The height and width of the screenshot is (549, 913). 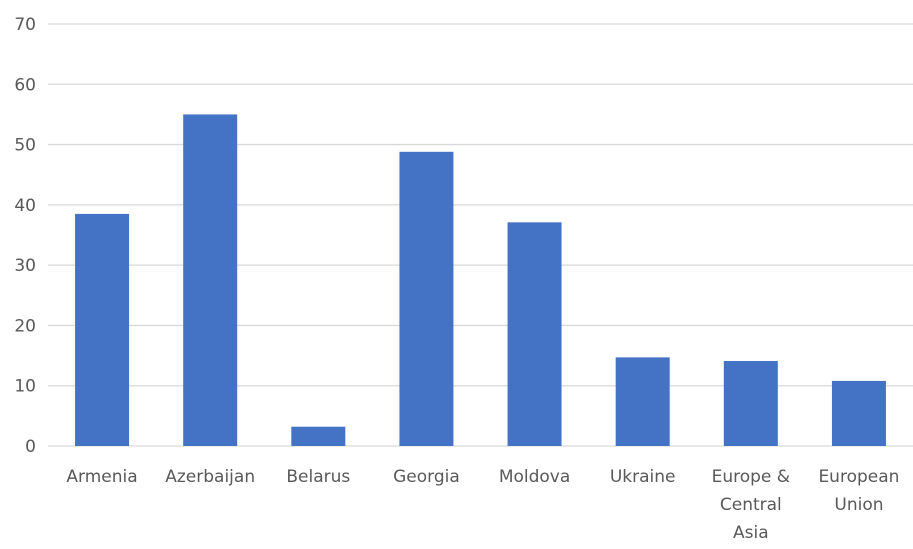 I want to click on x-category-label: Armenia, so click(x=101, y=477).